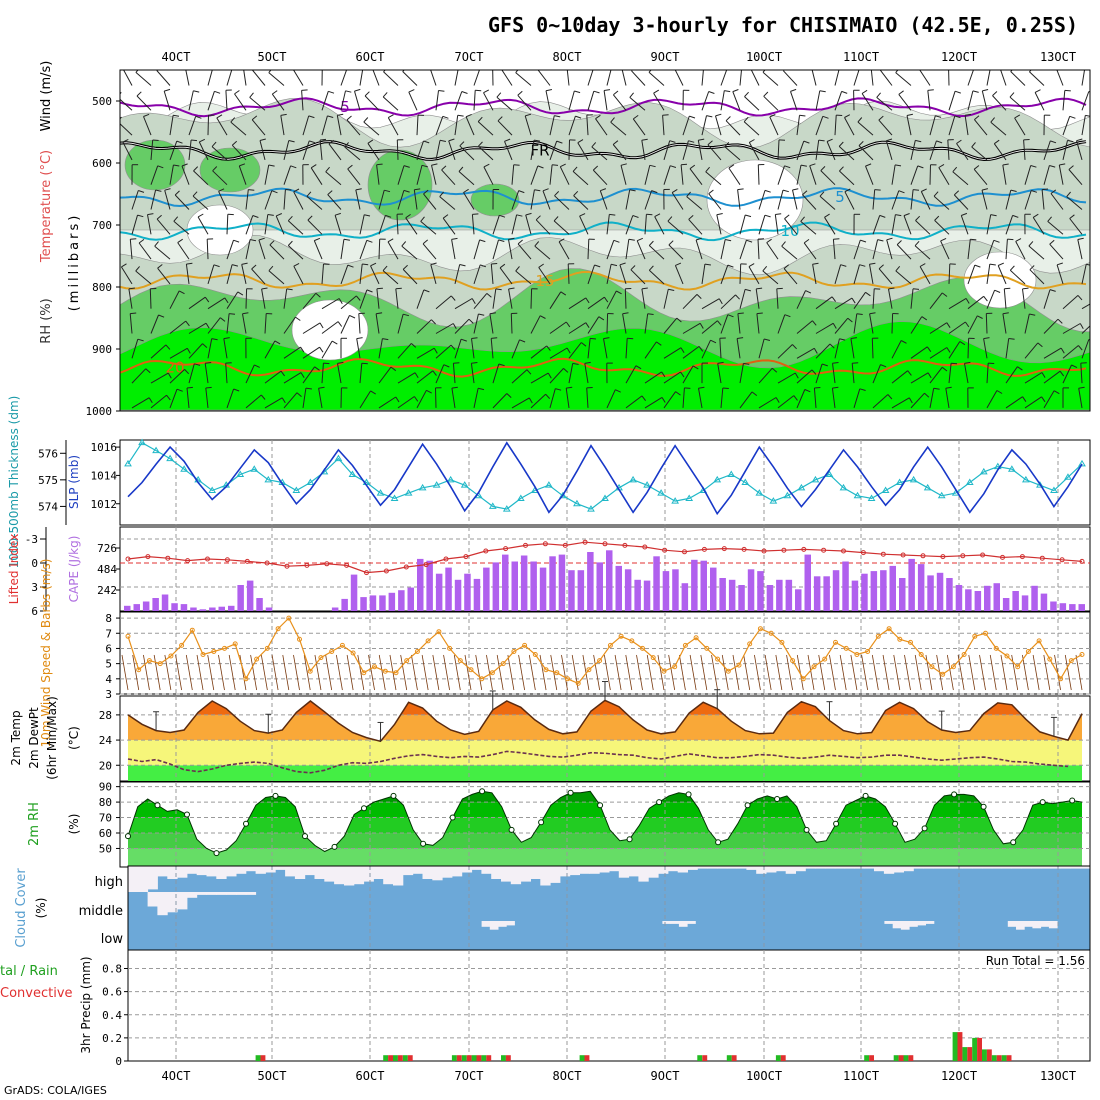 Image resolution: width=1100 pixels, height=1100 pixels. Describe the element at coordinates (598, 762) in the screenshot. I see `dewpoint-series-line` at that location.